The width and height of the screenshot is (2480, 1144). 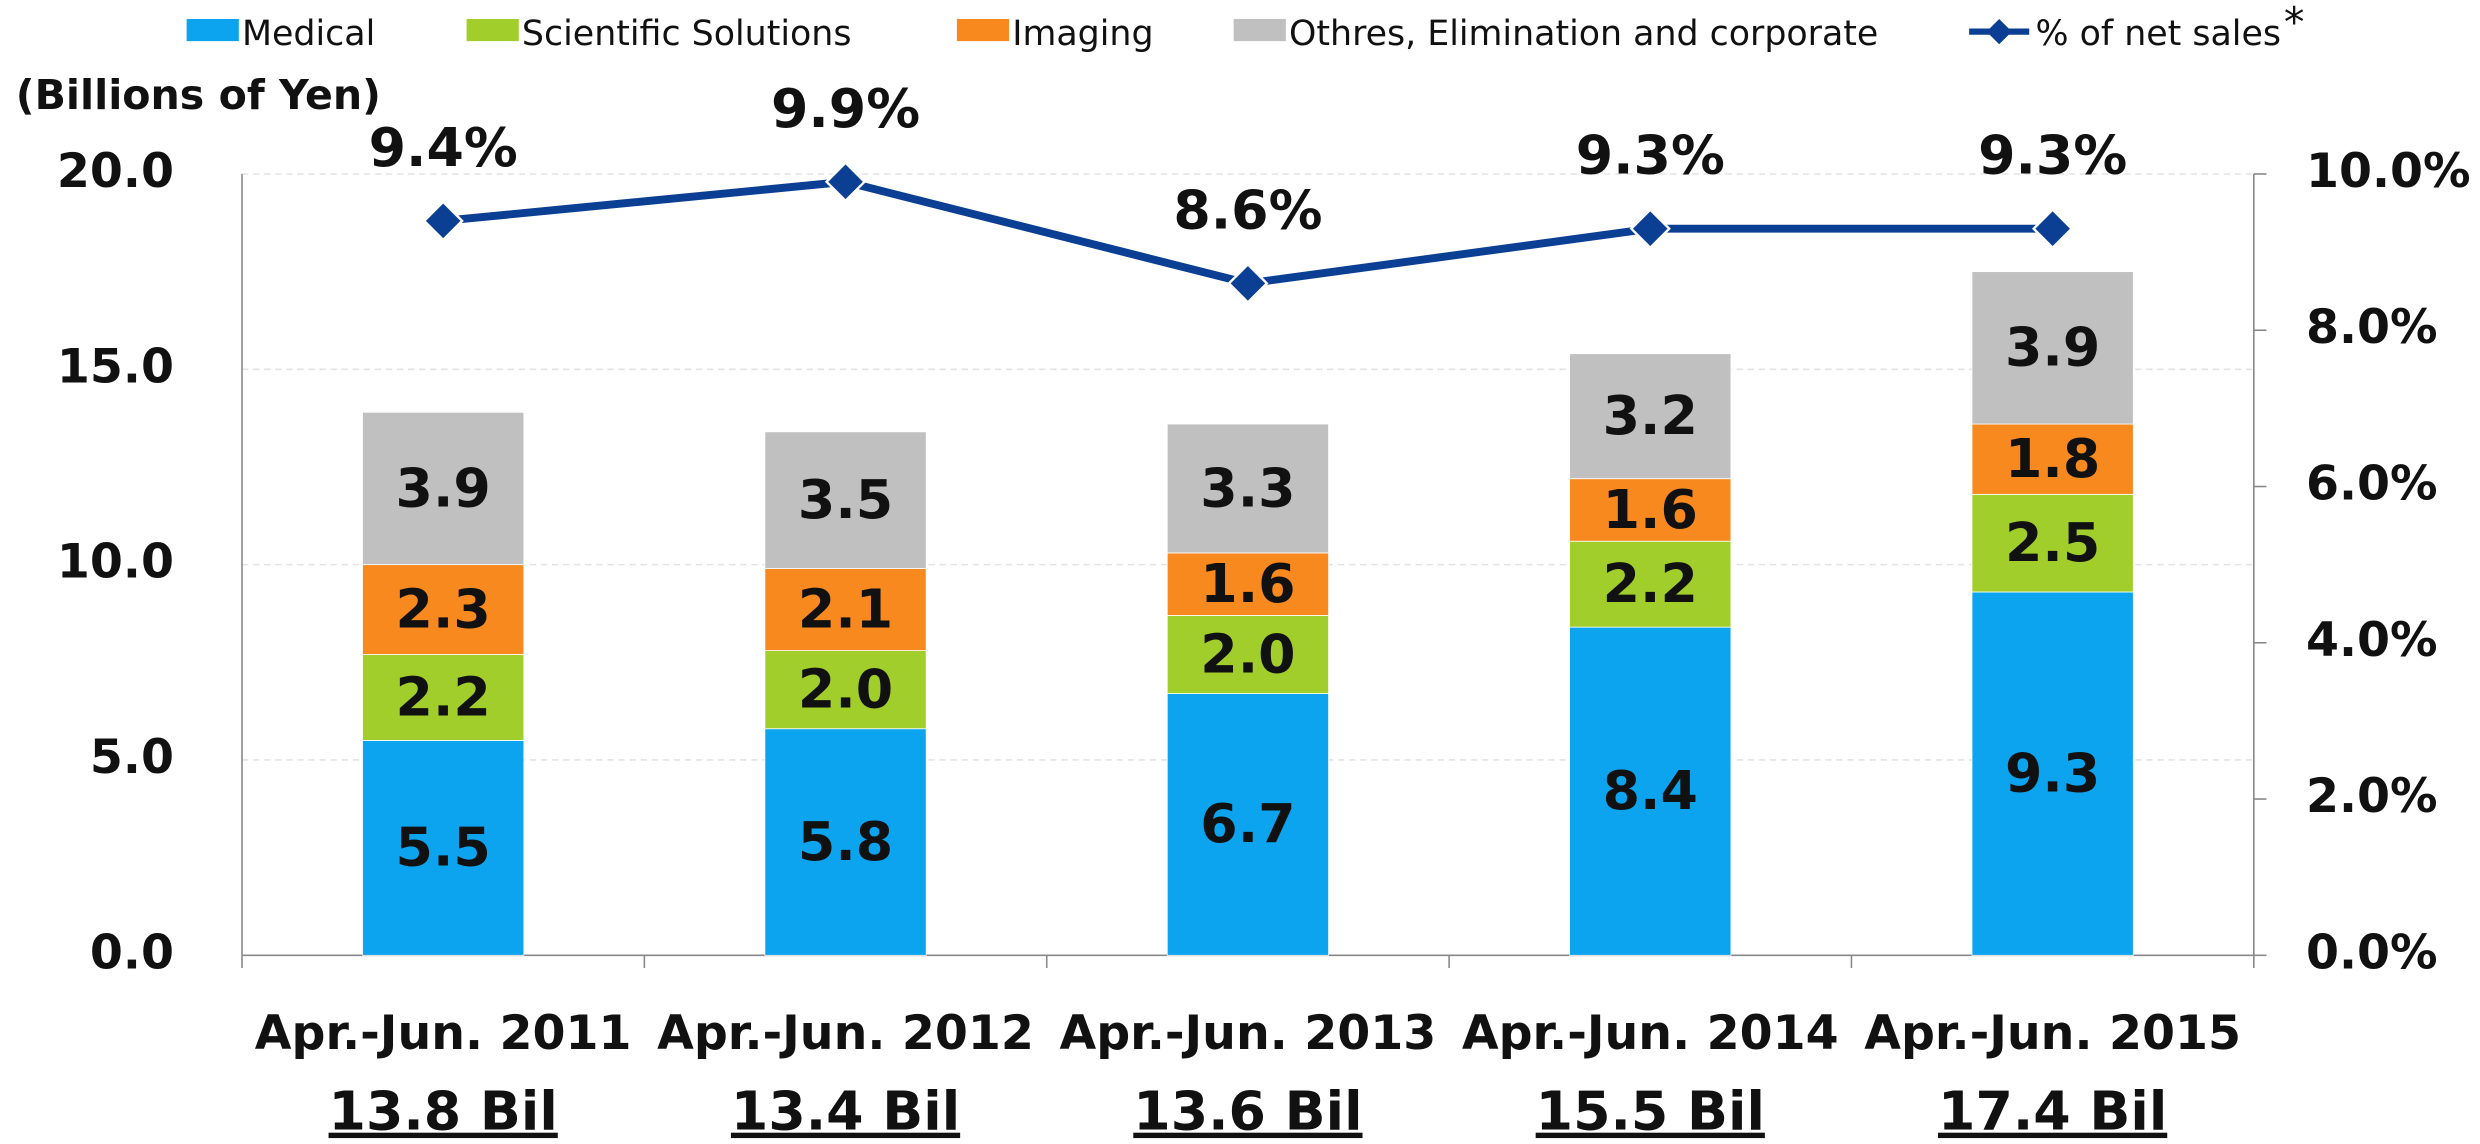 I want to click on data-label: 6.7, so click(x=1247, y=823).